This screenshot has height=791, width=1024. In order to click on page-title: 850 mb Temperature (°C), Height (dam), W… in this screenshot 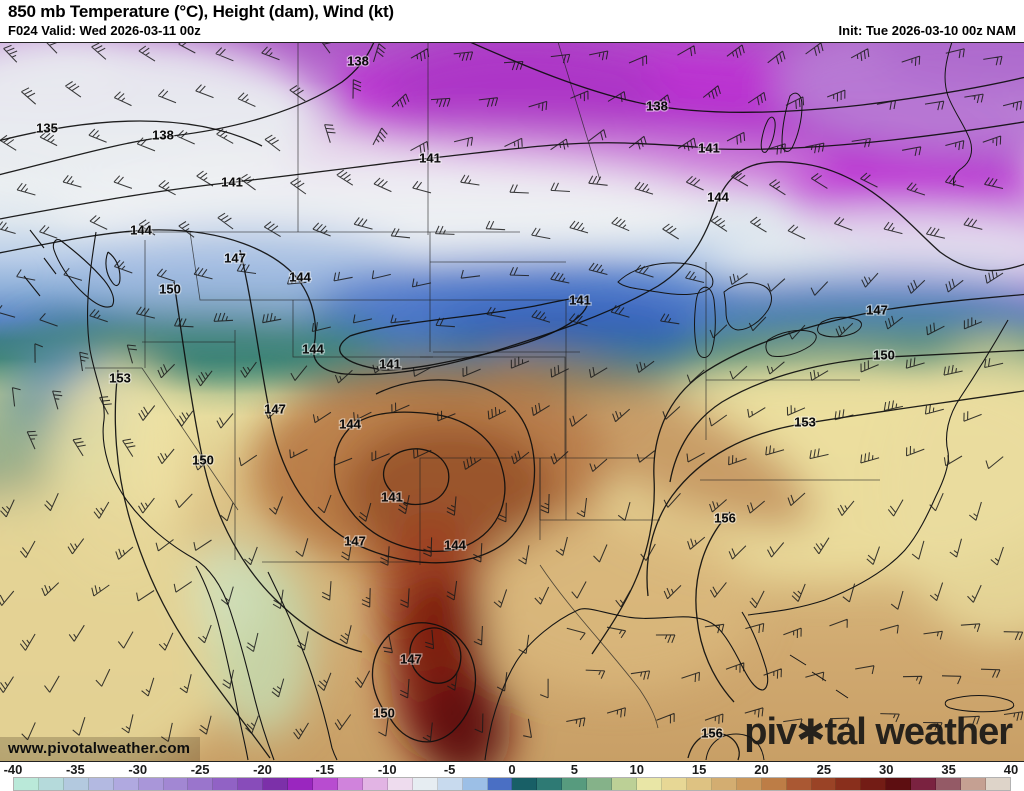, I will do `click(201, 11)`.